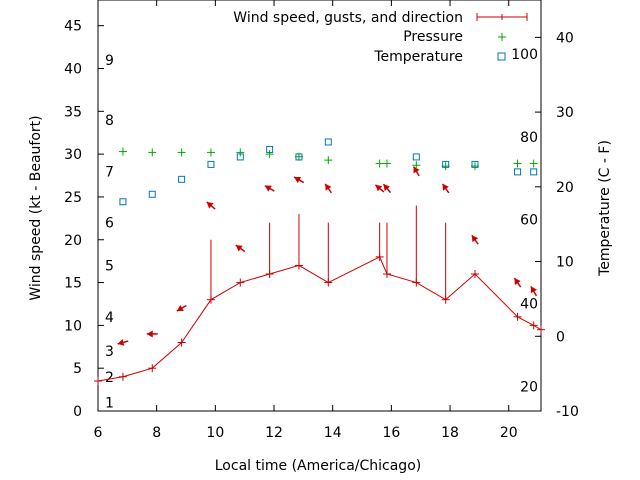 This screenshot has width=640, height=480. Describe the element at coordinates (109, 352) in the screenshot. I see `beaufort-label: 3` at that location.